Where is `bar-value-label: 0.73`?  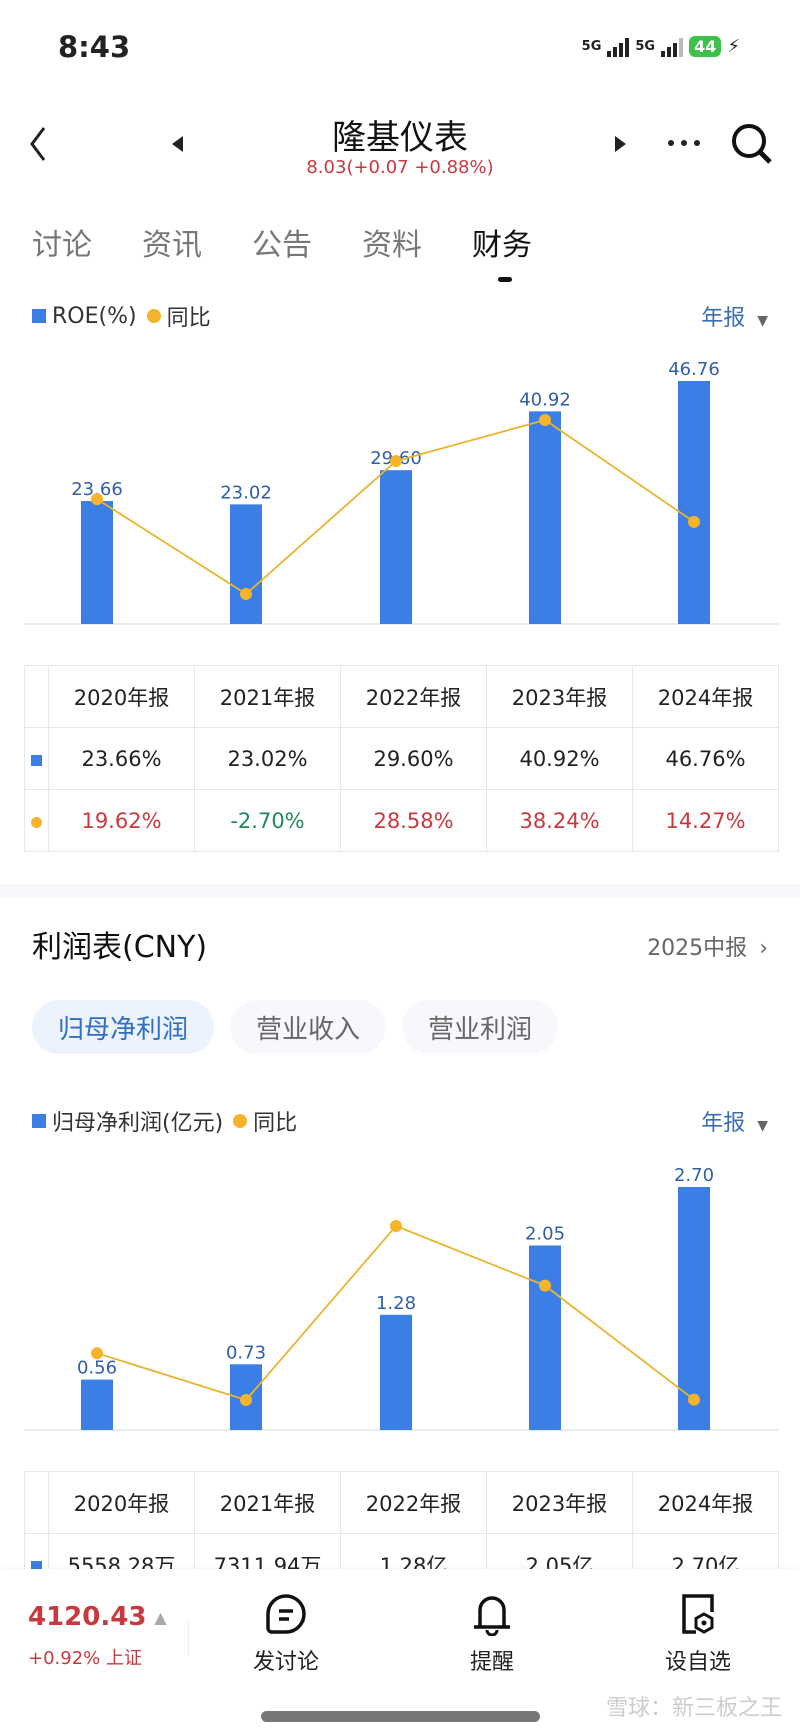 bar-value-label: 0.73 is located at coordinates (246, 1352).